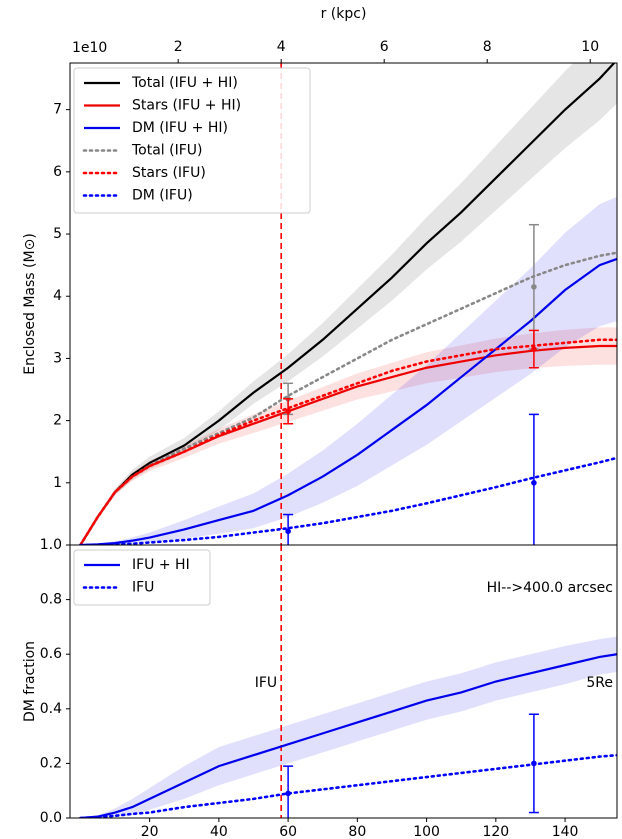  Describe the element at coordinates (143, 588) in the screenshot. I see `legend-label: IFU` at that location.